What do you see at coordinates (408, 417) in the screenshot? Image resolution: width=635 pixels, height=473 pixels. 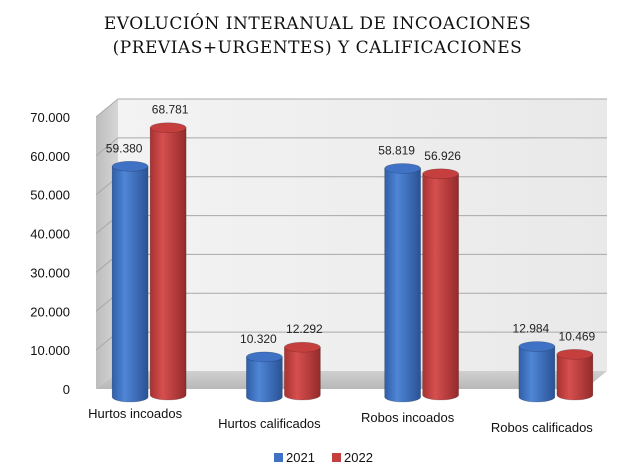 I see `category-label: Robos incoados` at bounding box center [408, 417].